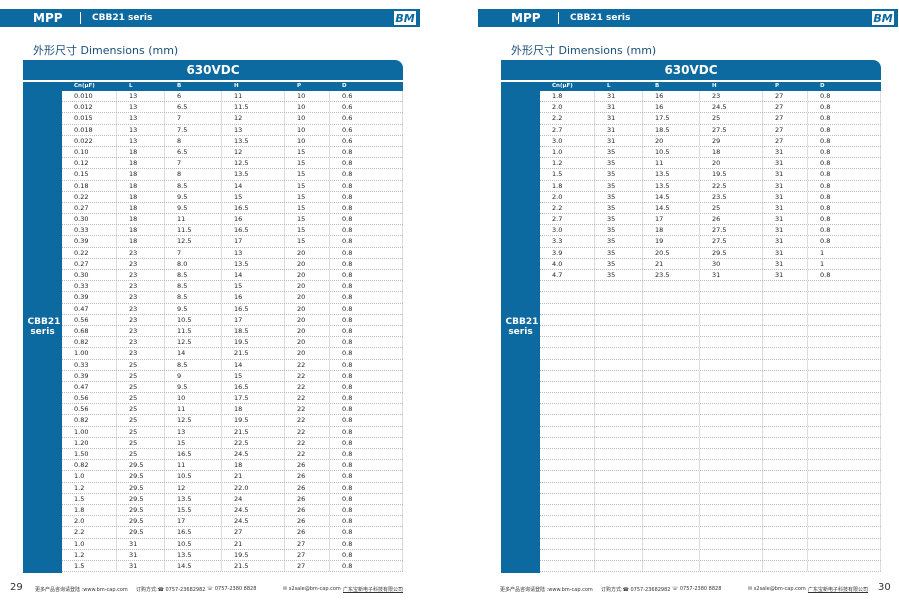 Image resolution: width=899 pixels, height=609 pixels. I want to click on table-row: 1.2 35 11 20 31 0.8, so click(710, 164).